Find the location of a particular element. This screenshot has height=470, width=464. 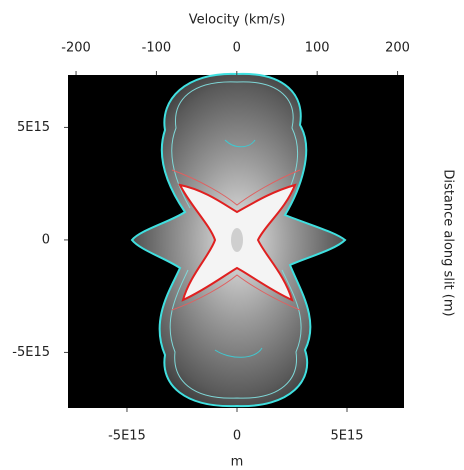

x2-axis-label: Velocity (km/s) is located at coordinates (237, 20).